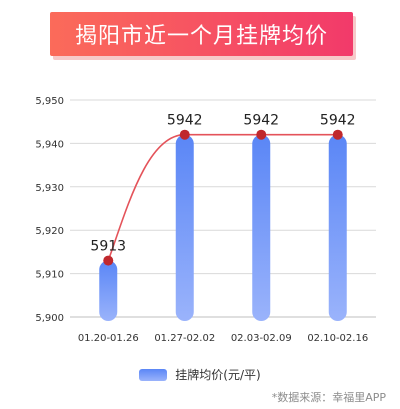 This screenshot has height=409, width=400. I want to click on x-tick-label: 01.20-01.26, so click(108, 338).